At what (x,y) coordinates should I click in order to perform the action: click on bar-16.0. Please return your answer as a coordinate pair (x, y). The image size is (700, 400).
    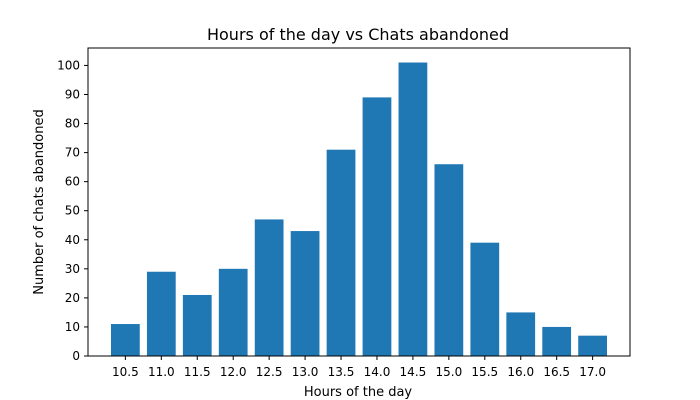
    Looking at the image, I should click on (521, 334).